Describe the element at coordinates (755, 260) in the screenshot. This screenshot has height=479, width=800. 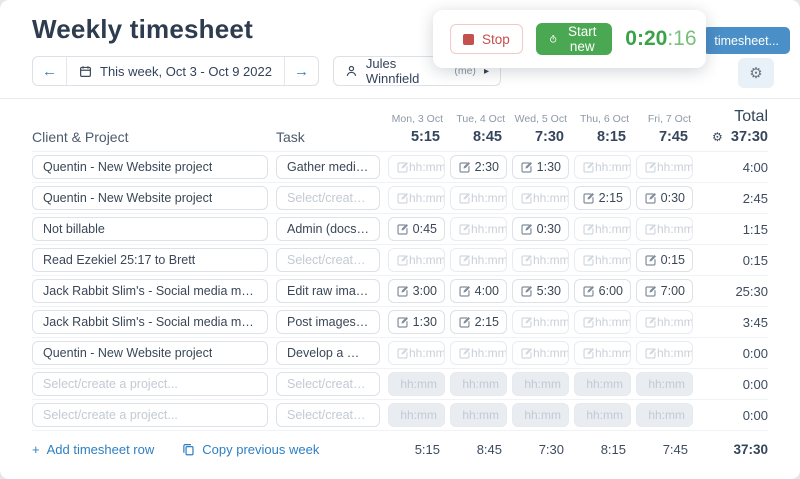
I see `row-total: 0:15` at that location.